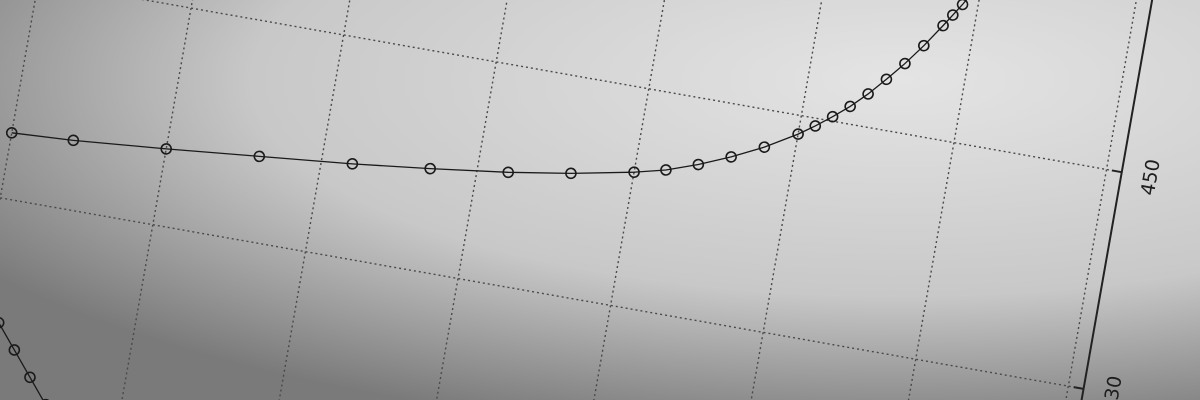  What do you see at coordinates (1113, 387) in the screenshot?
I see `y-tick-label: 430` at bounding box center [1113, 387].